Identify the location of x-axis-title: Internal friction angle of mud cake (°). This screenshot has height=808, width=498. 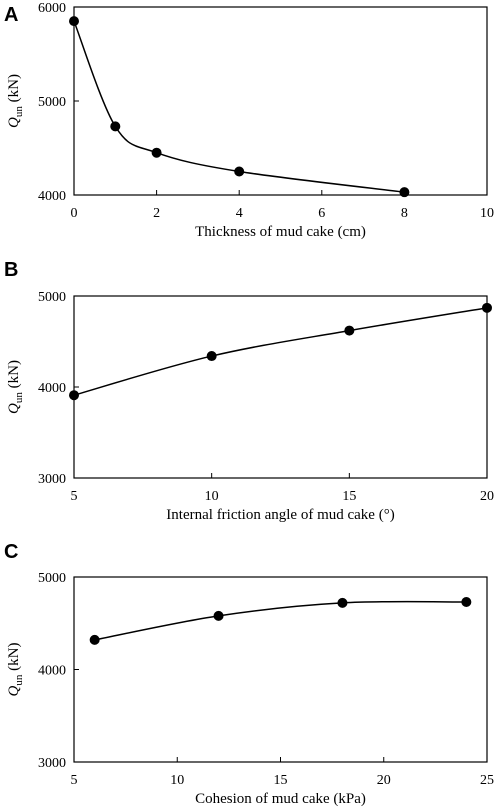
(280, 515).